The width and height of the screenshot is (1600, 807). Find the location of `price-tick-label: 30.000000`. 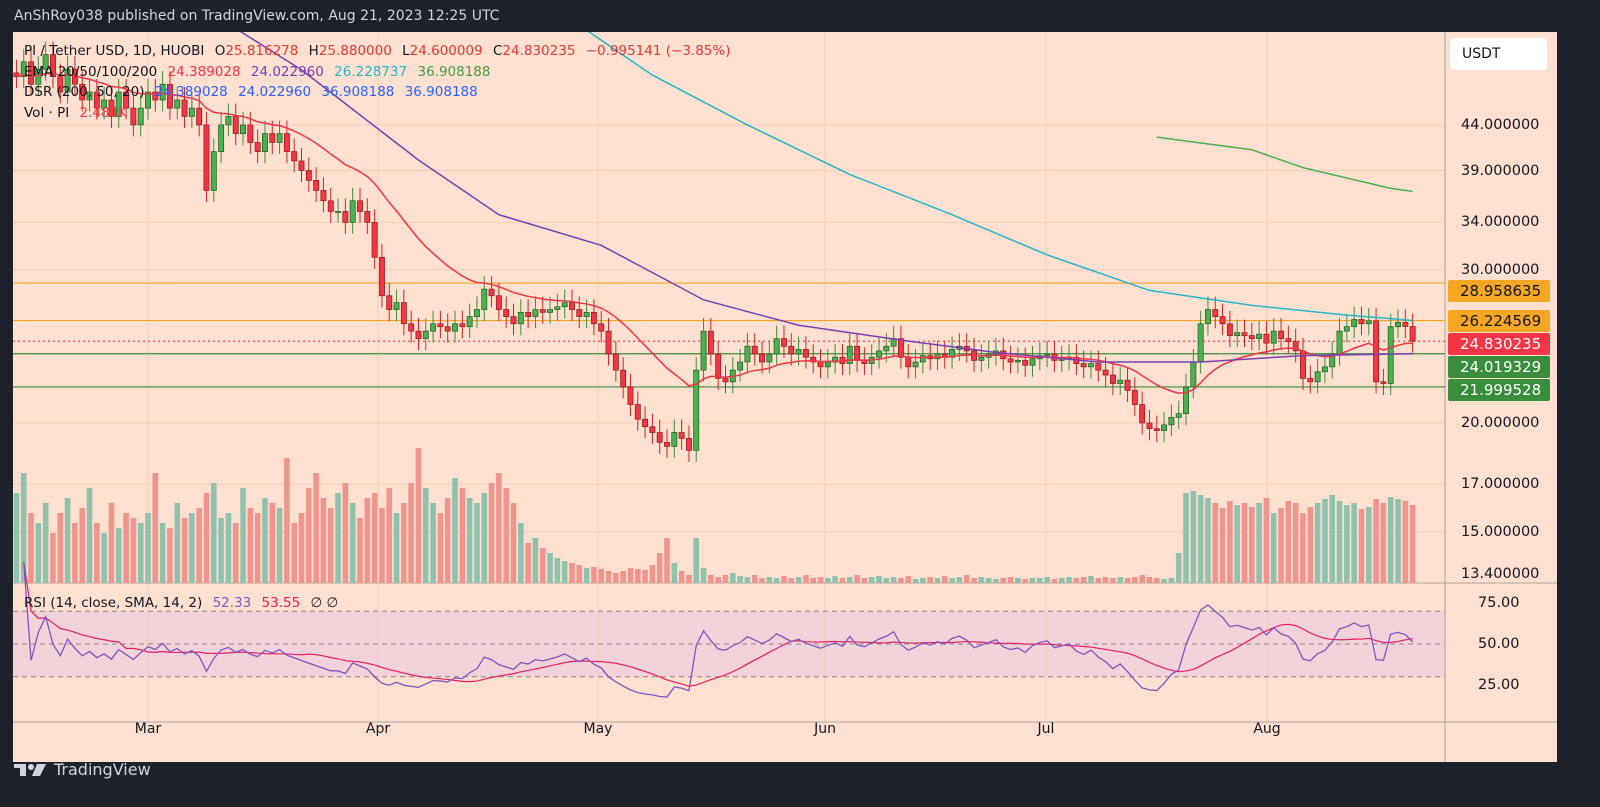

price-tick-label: 30.000000 is located at coordinates (1500, 269).